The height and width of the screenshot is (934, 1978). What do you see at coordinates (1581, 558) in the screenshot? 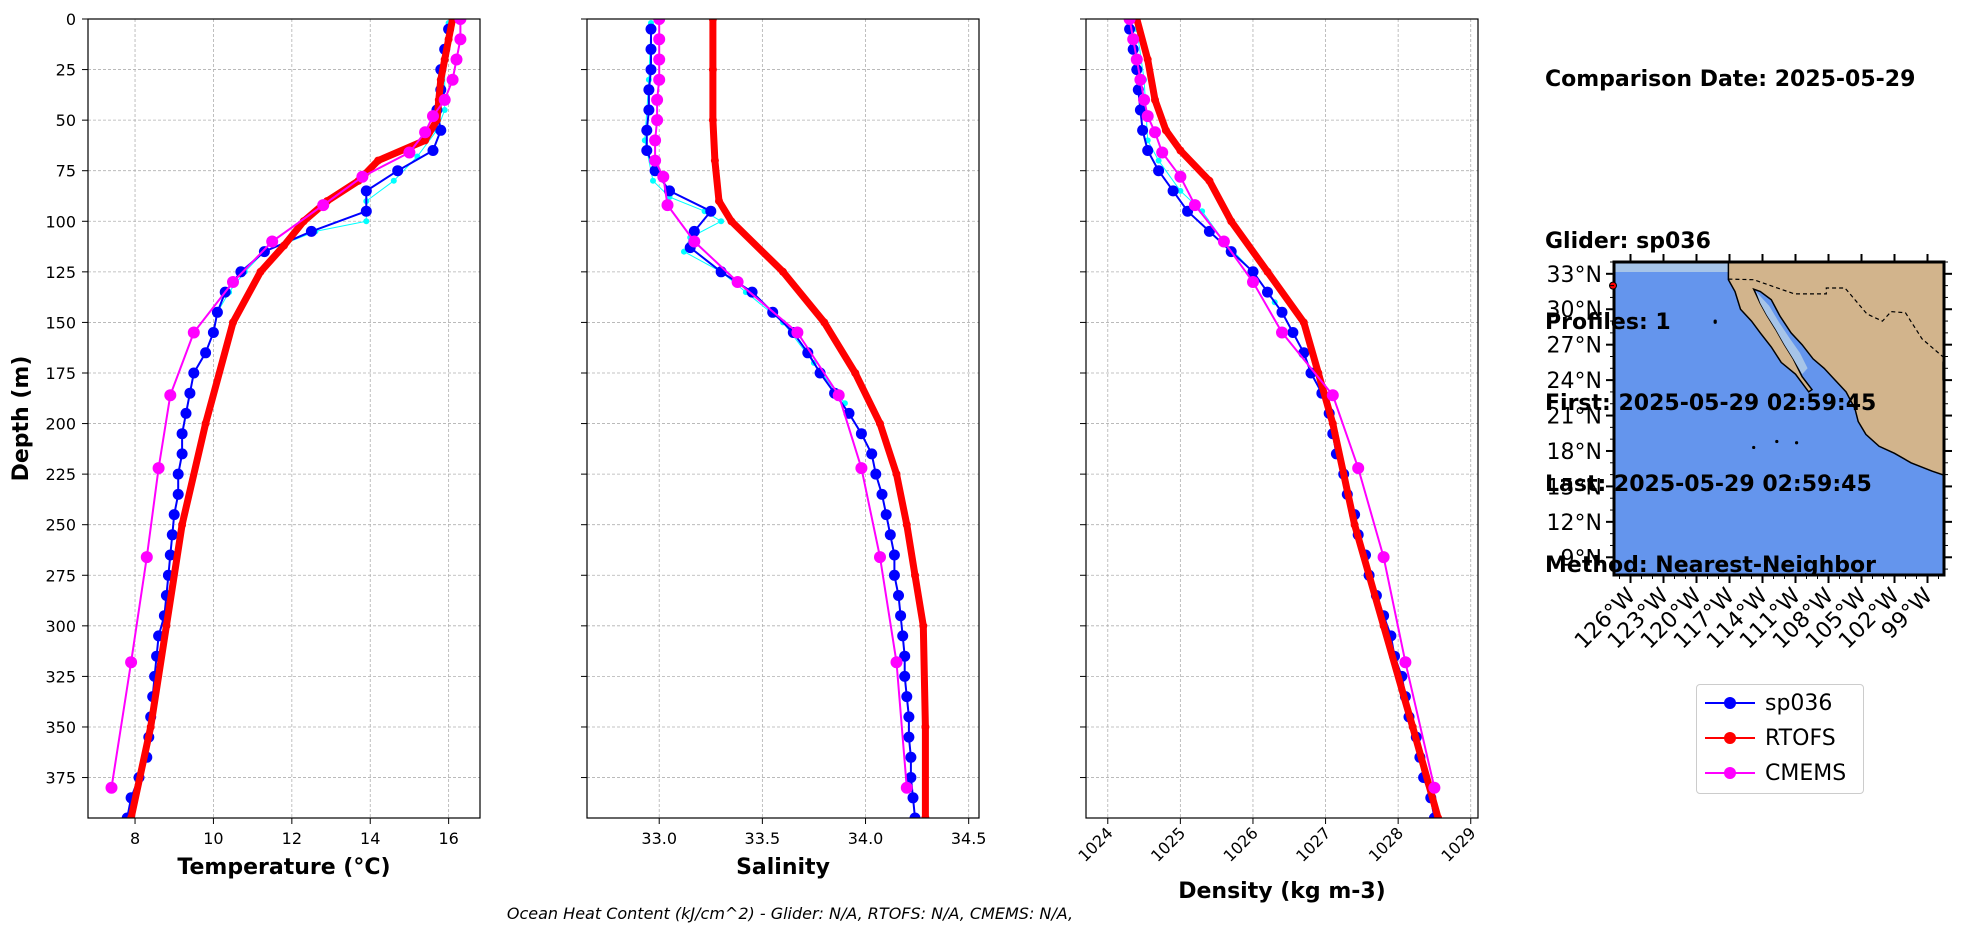
I see `lat-label: 9°N` at bounding box center [1581, 558].